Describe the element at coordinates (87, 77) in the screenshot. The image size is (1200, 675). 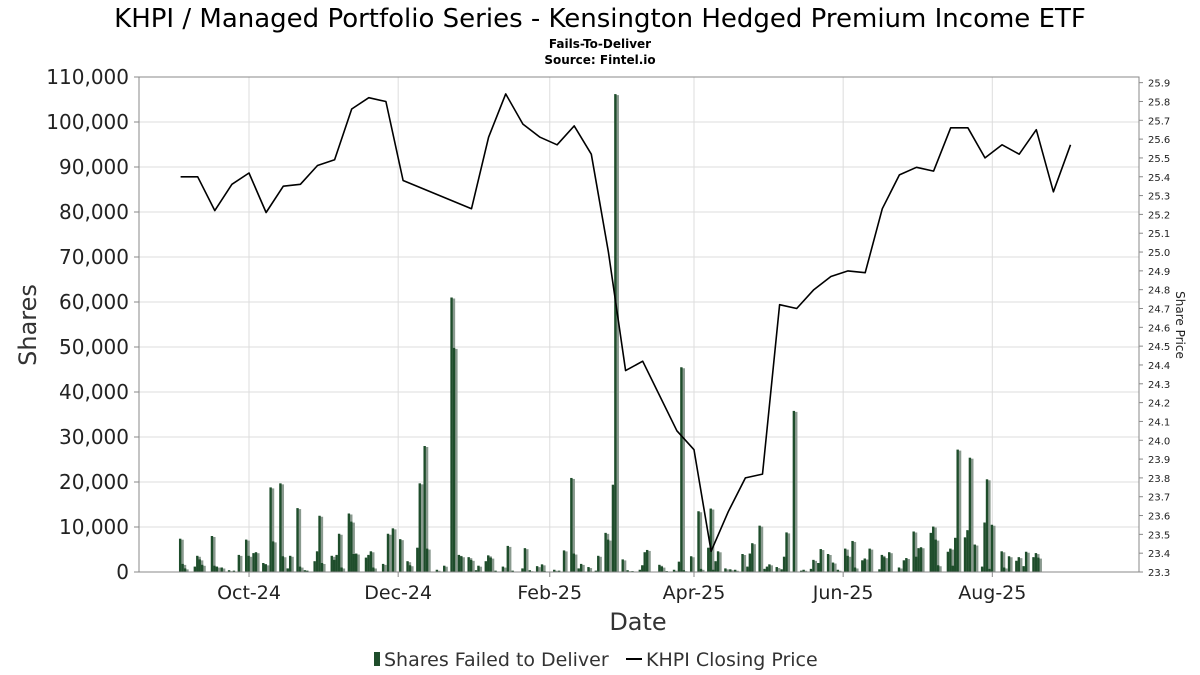
I see `y-tick-label: 110,000` at that location.